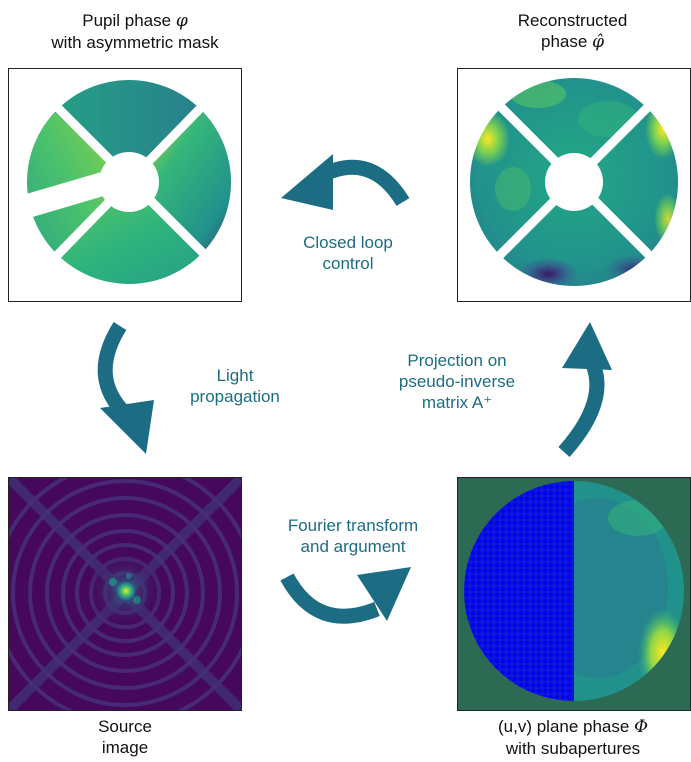 Image resolution: width=691 pixels, height=762 pixels. What do you see at coordinates (348, 242) in the screenshot?
I see `closed-loop-line1: Closed loop` at bounding box center [348, 242].